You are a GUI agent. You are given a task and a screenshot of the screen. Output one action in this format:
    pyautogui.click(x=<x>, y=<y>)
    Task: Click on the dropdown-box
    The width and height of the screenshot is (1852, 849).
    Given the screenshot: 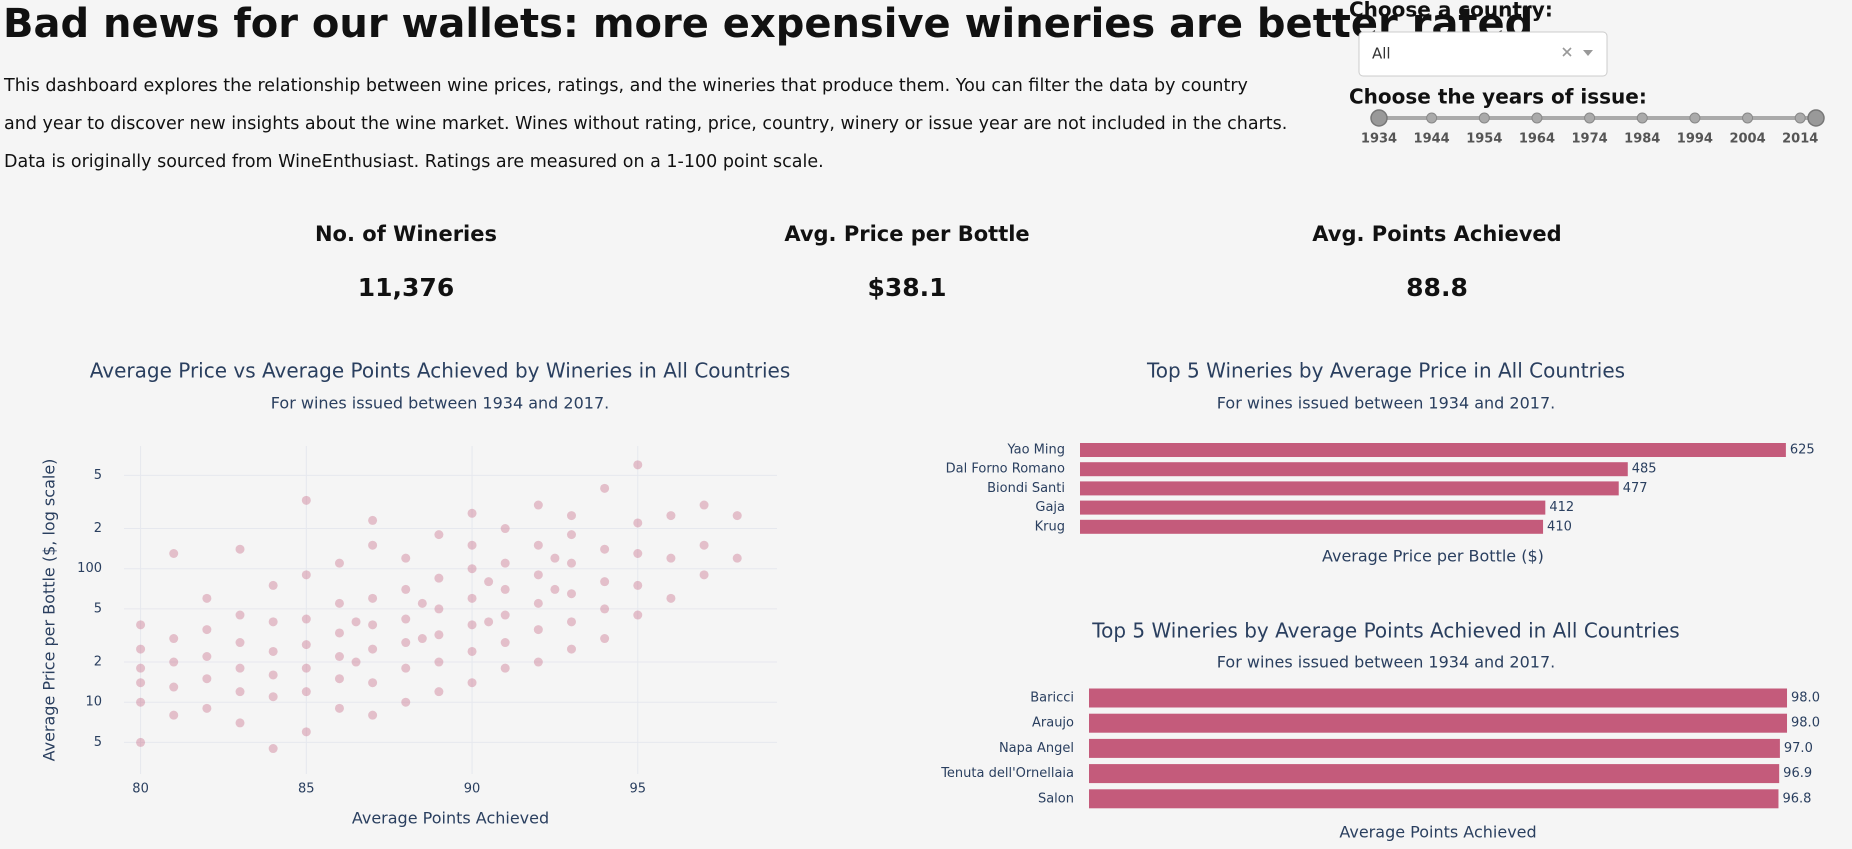 What is the action you would take?
    pyautogui.click(x=1483, y=54)
    